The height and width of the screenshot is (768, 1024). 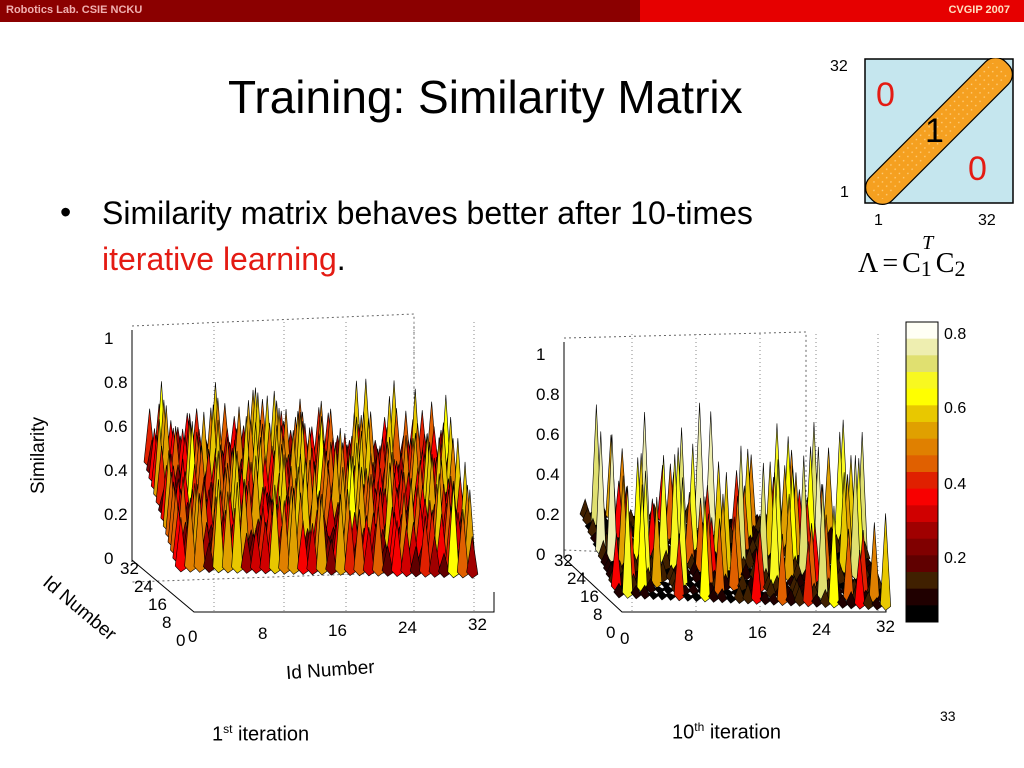 What do you see at coordinates (945, 263) in the screenshot?
I see `formula-c2: C` at bounding box center [945, 263].